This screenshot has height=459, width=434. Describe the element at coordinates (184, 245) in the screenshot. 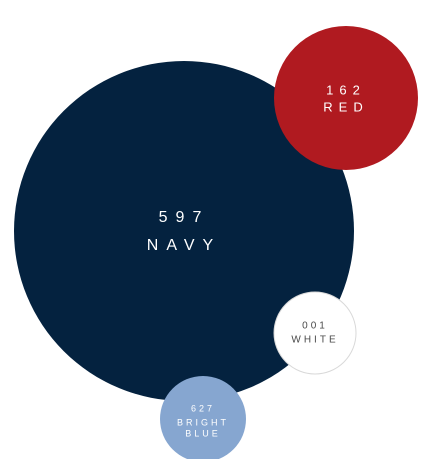

I see `bubble-name-label: NAVY` at that location.